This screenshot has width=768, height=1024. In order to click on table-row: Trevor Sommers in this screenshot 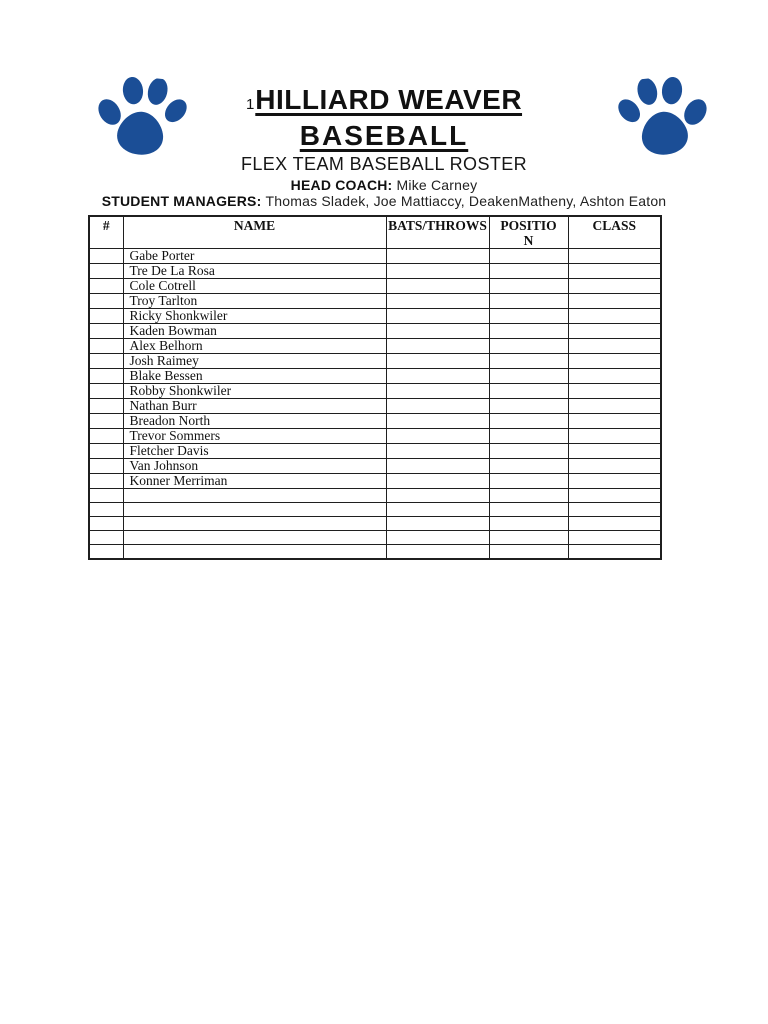, I will do `click(375, 436)`.